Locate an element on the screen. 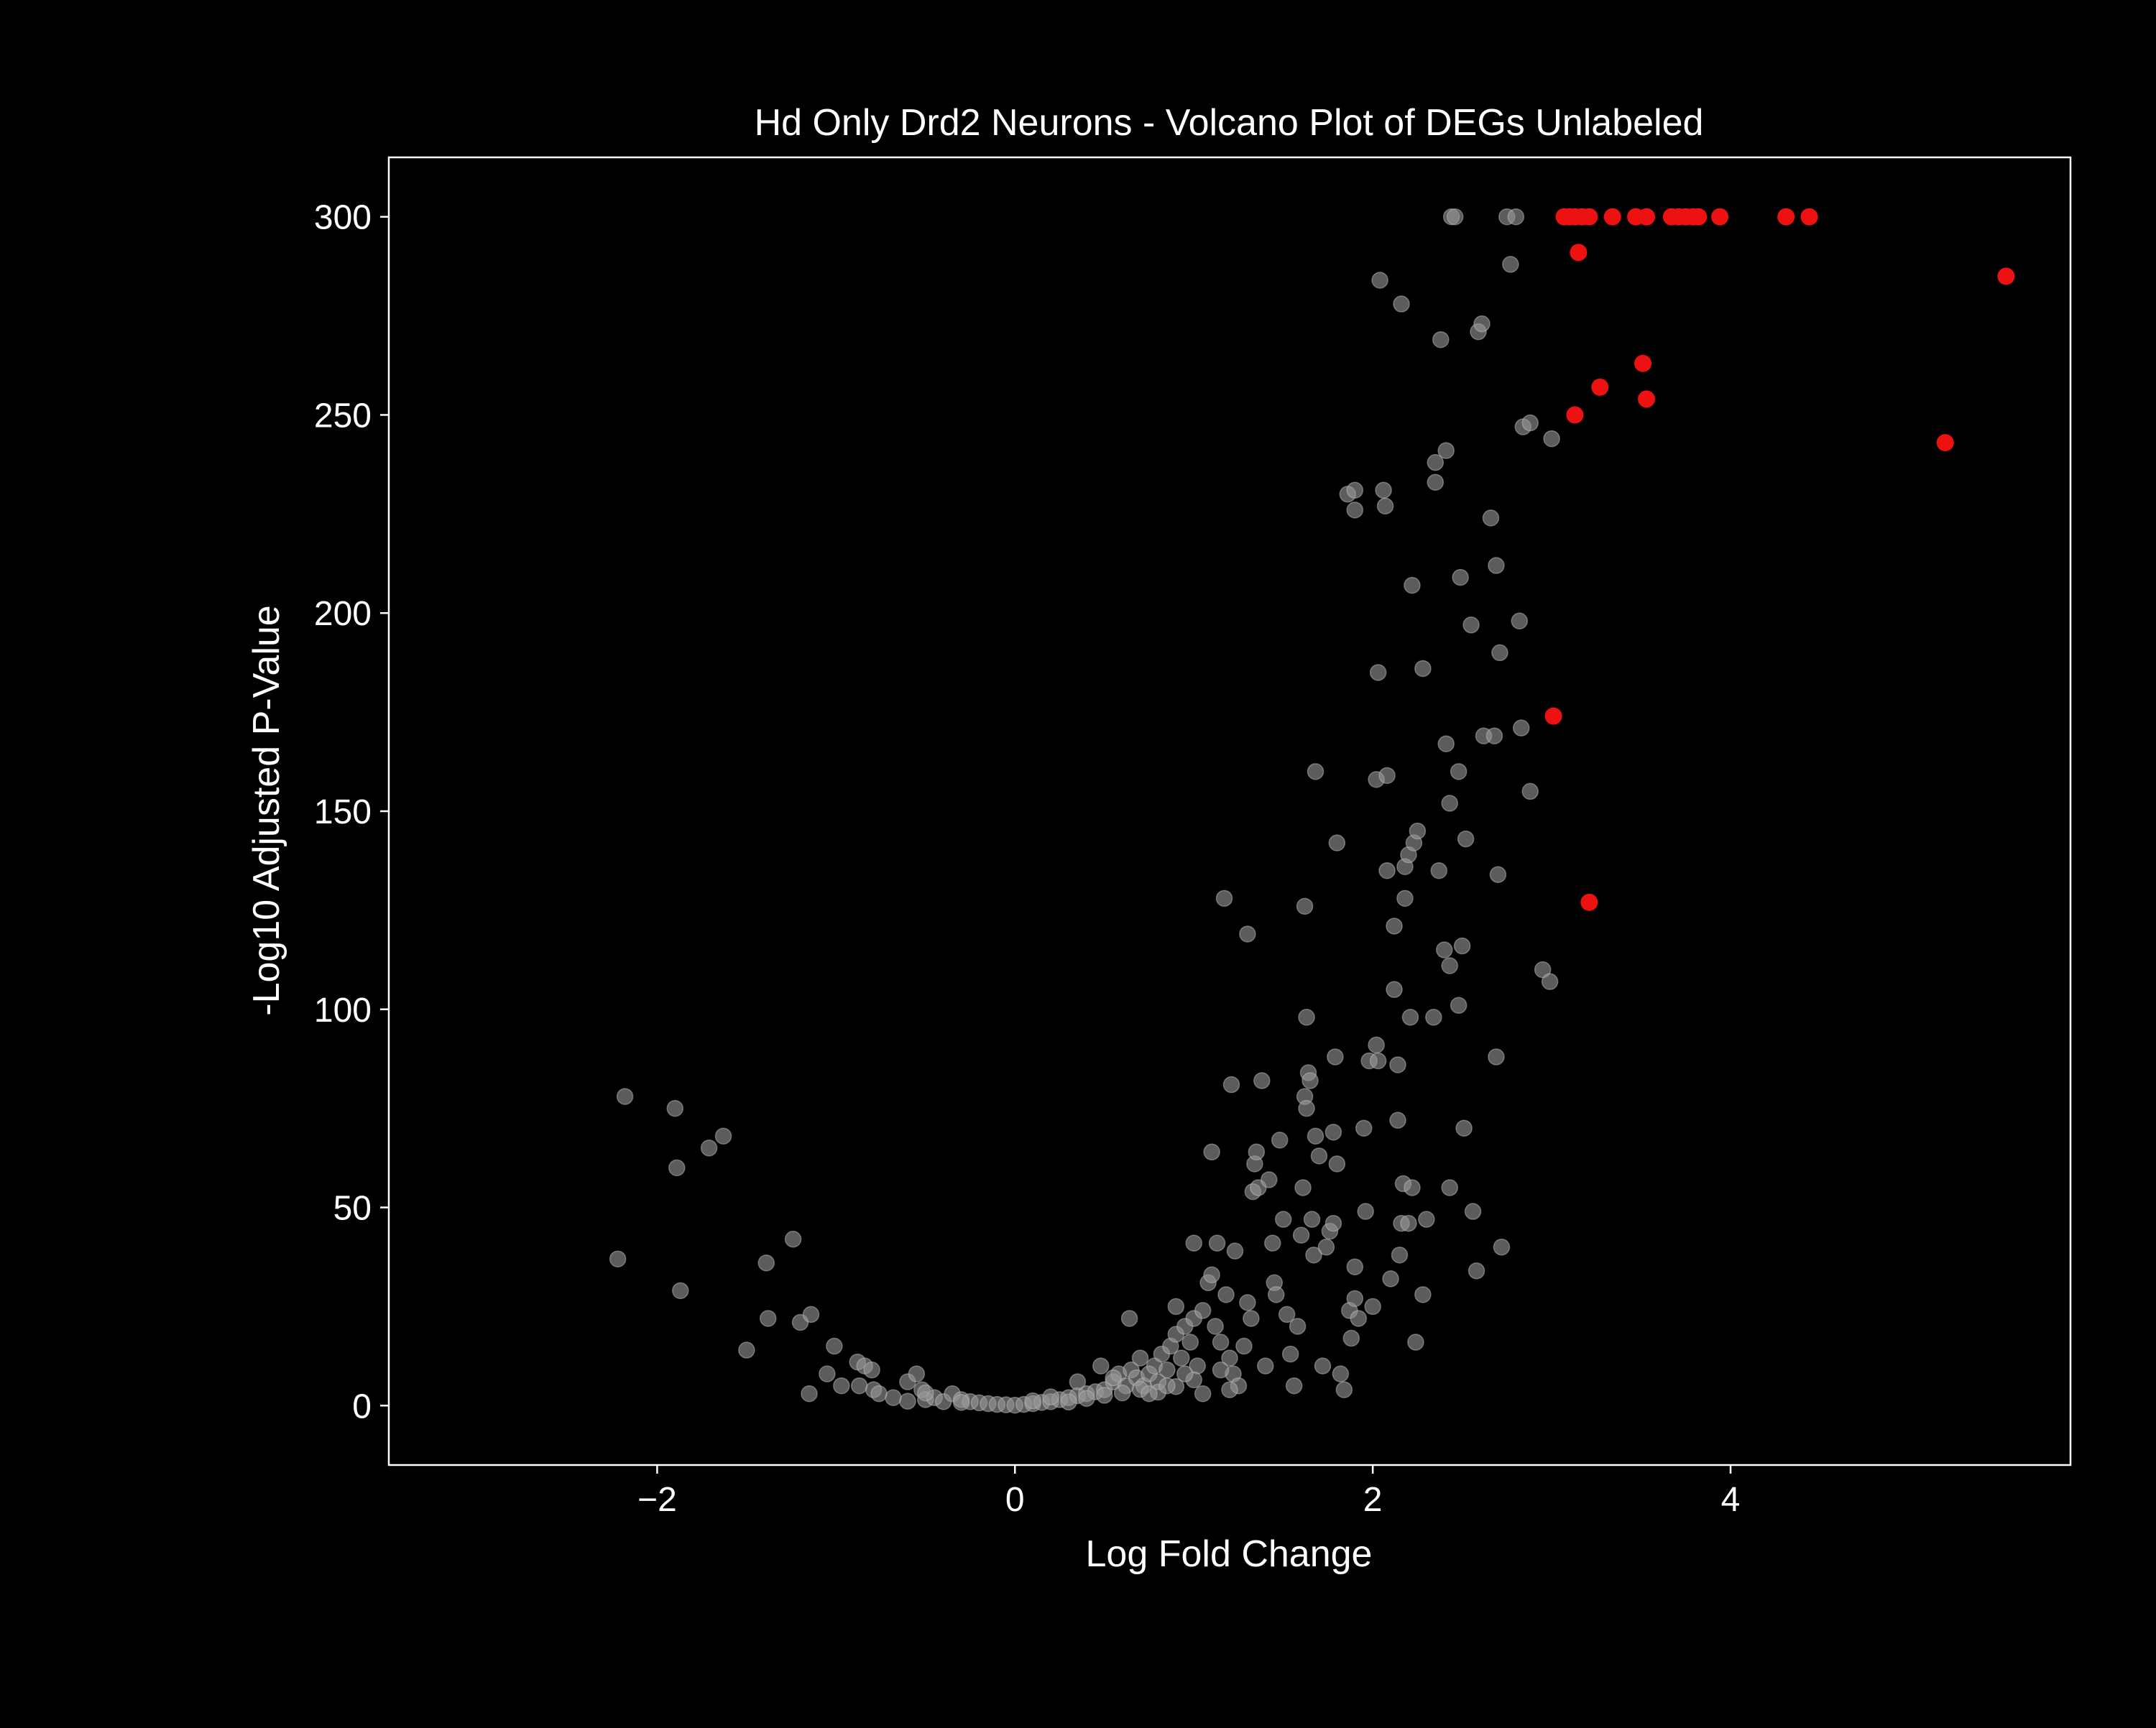  x-tick-label: 2 is located at coordinates (1373, 1500).